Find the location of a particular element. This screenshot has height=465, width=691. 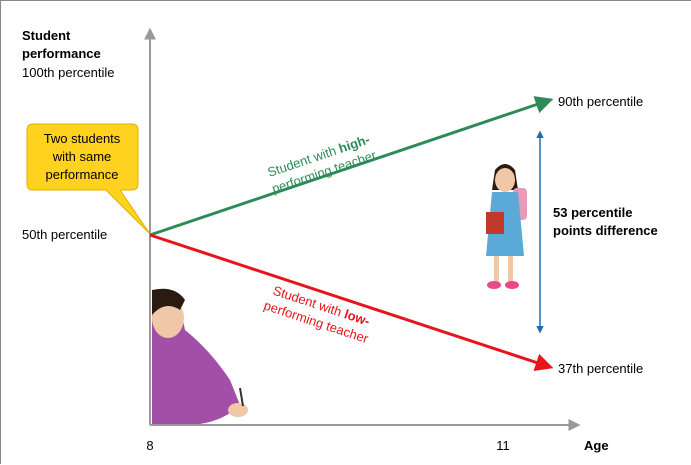

y-axis-title: performance is located at coordinates (61, 53).